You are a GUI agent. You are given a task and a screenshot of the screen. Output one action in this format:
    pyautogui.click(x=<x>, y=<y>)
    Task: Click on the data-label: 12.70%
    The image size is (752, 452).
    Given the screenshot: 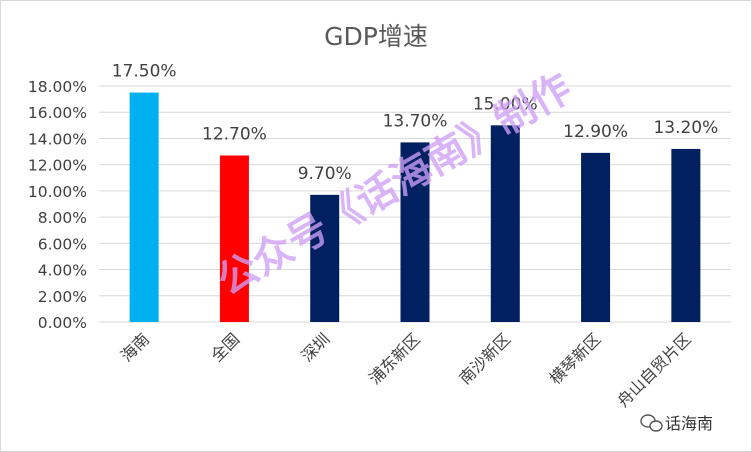 What is the action you would take?
    pyautogui.click(x=234, y=134)
    